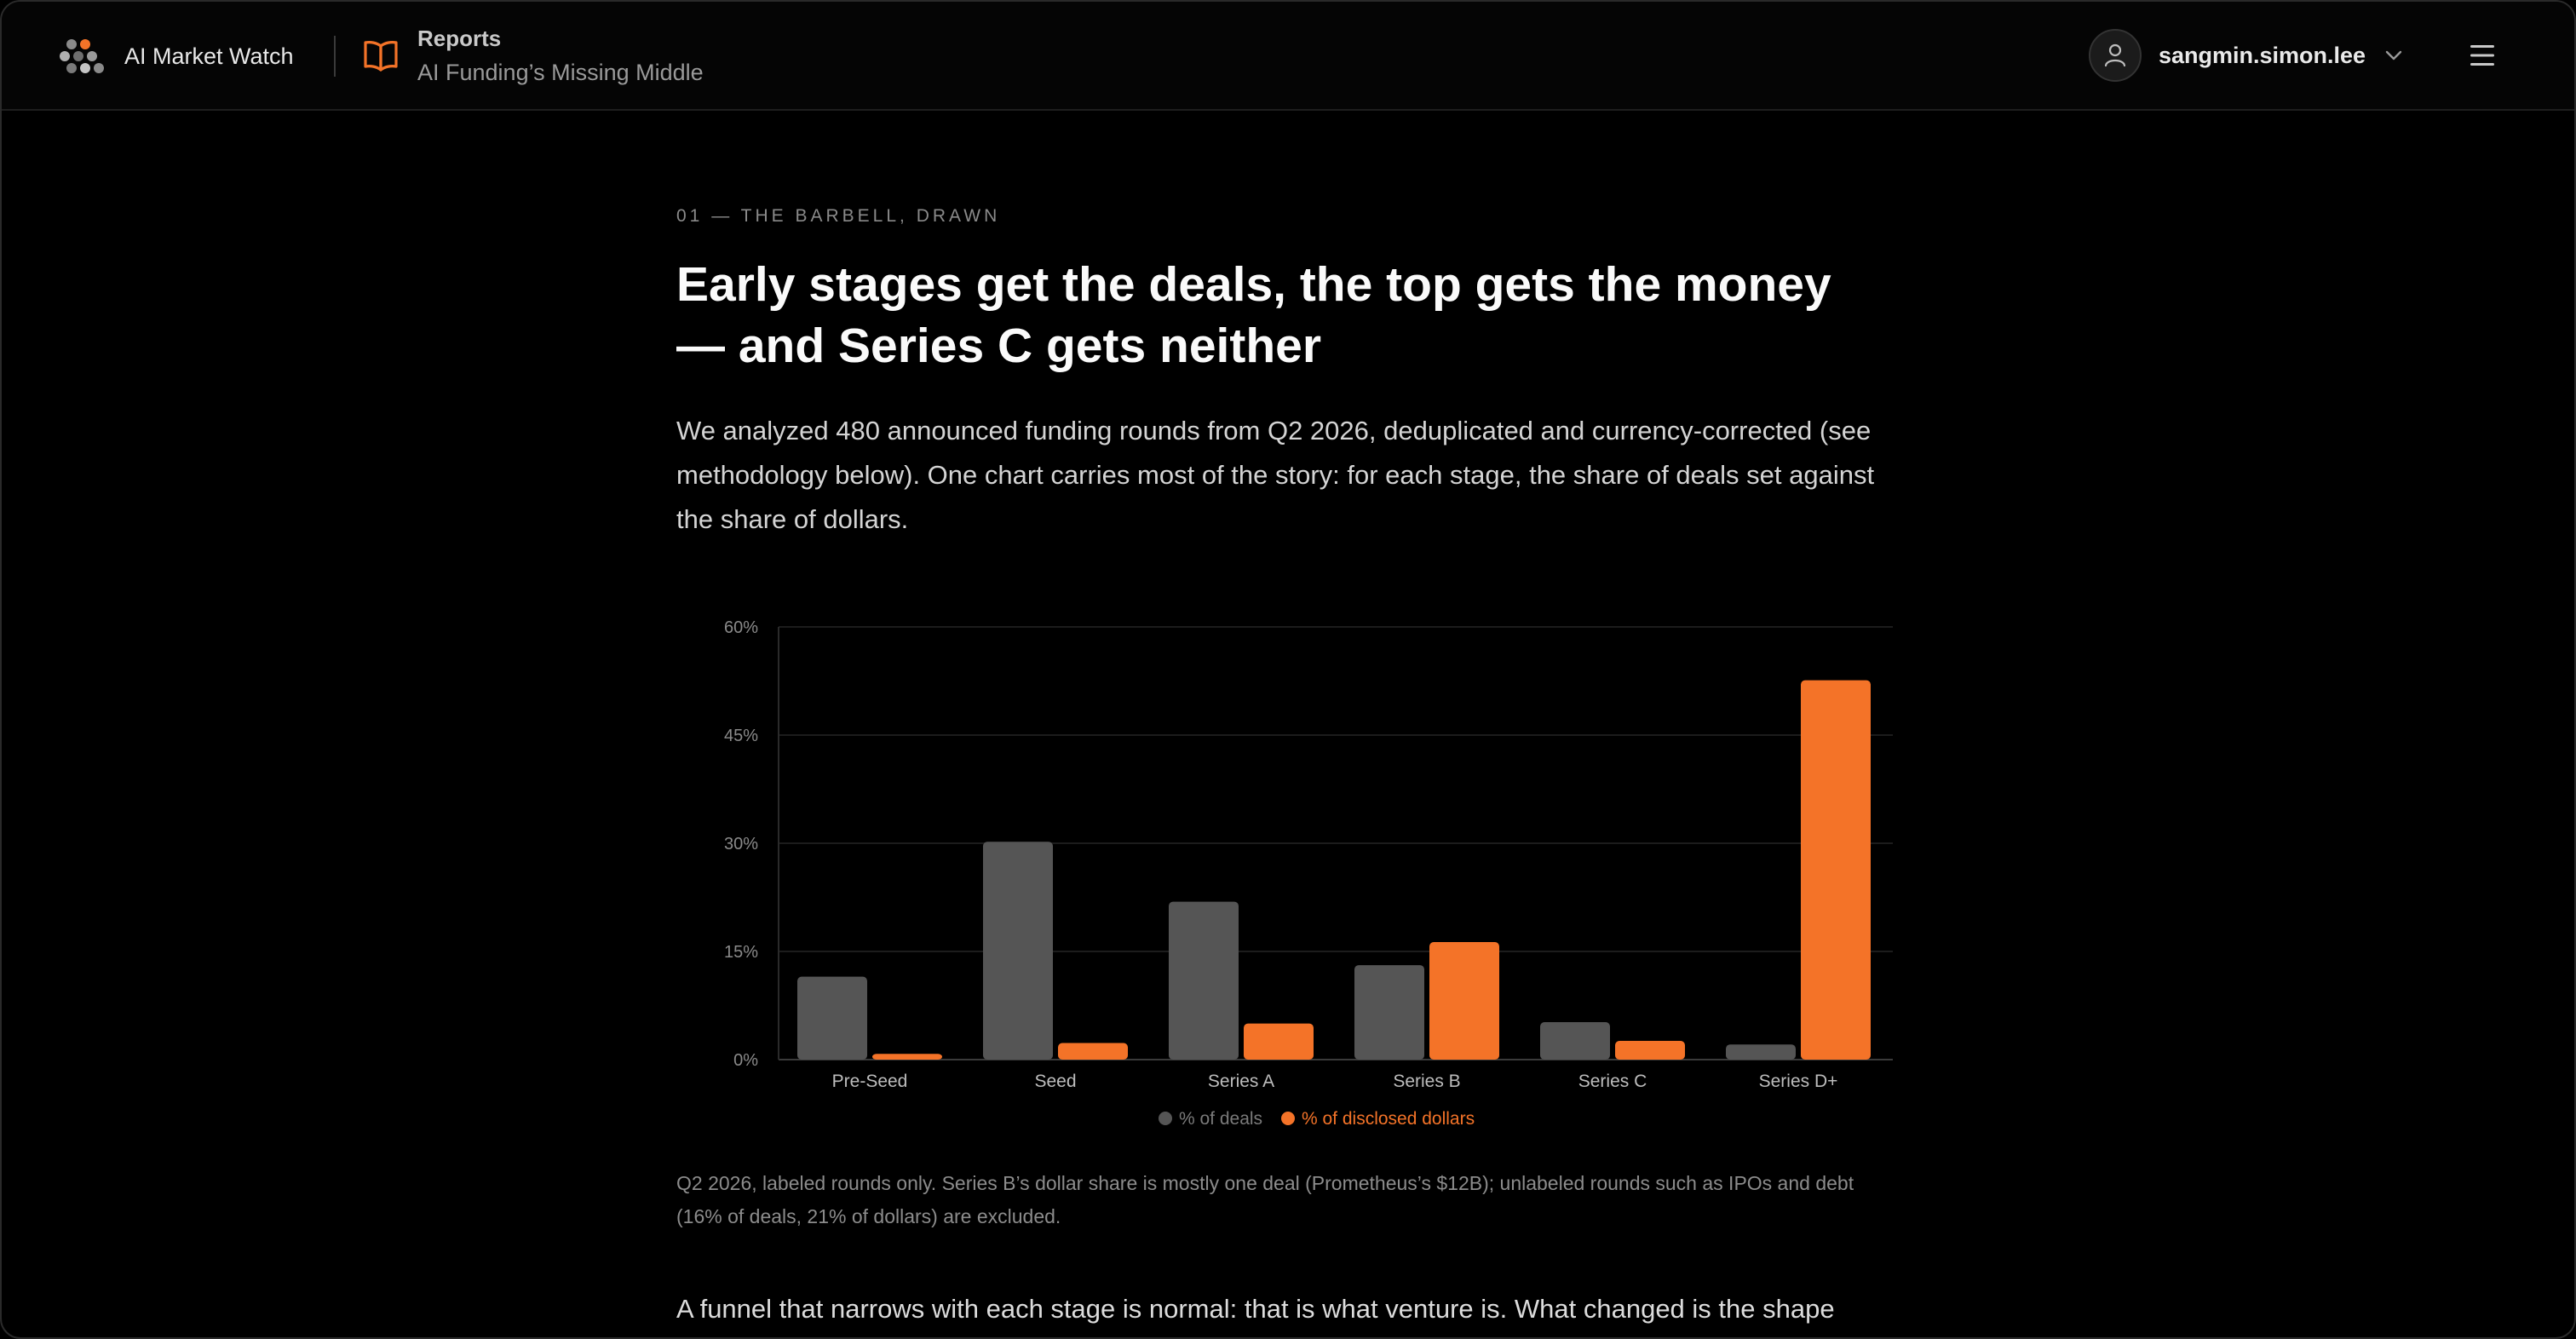 This screenshot has height=1339, width=2576. I want to click on user-menu-button: sangmin.simon.lee, so click(2246, 55).